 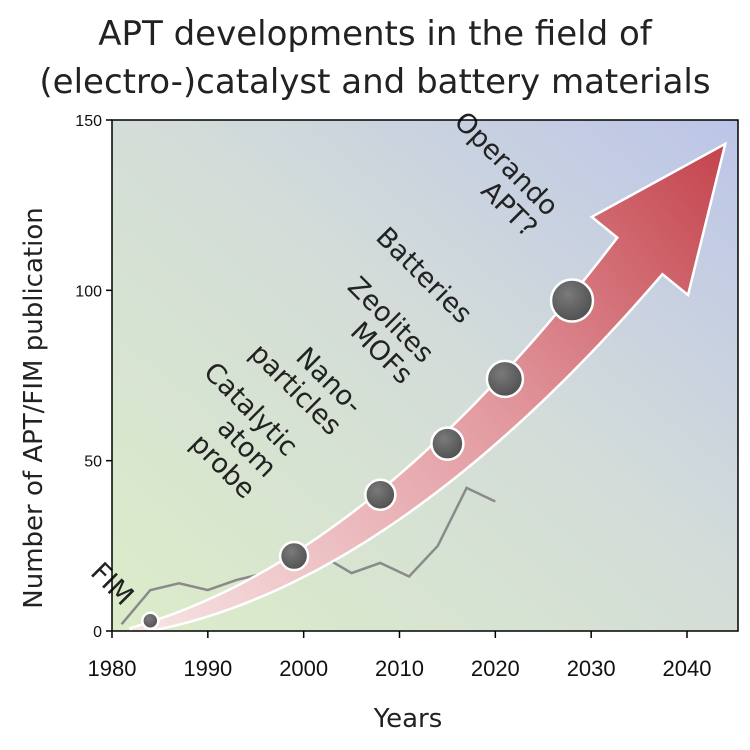 What do you see at coordinates (687, 668) in the screenshot?
I see `x-tick-label: 2040` at bounding box center [687, 668].